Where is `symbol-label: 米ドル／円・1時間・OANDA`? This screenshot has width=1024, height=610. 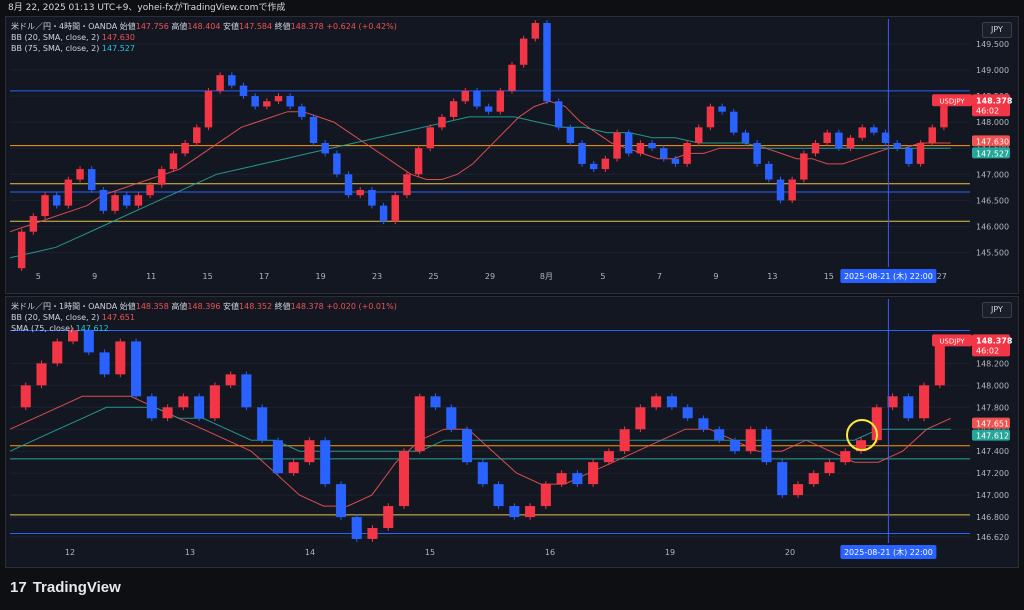 symbol-label: 米ドル／円・1時間・OANDA is located at coordinates (64, 306).